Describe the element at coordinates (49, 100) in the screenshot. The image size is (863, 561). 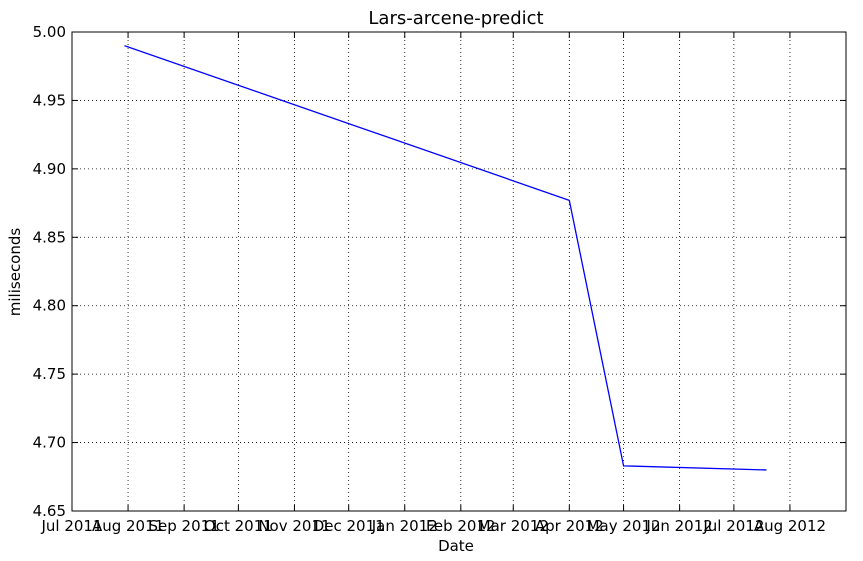
I see `y-tick-label: 4.95` at that location.